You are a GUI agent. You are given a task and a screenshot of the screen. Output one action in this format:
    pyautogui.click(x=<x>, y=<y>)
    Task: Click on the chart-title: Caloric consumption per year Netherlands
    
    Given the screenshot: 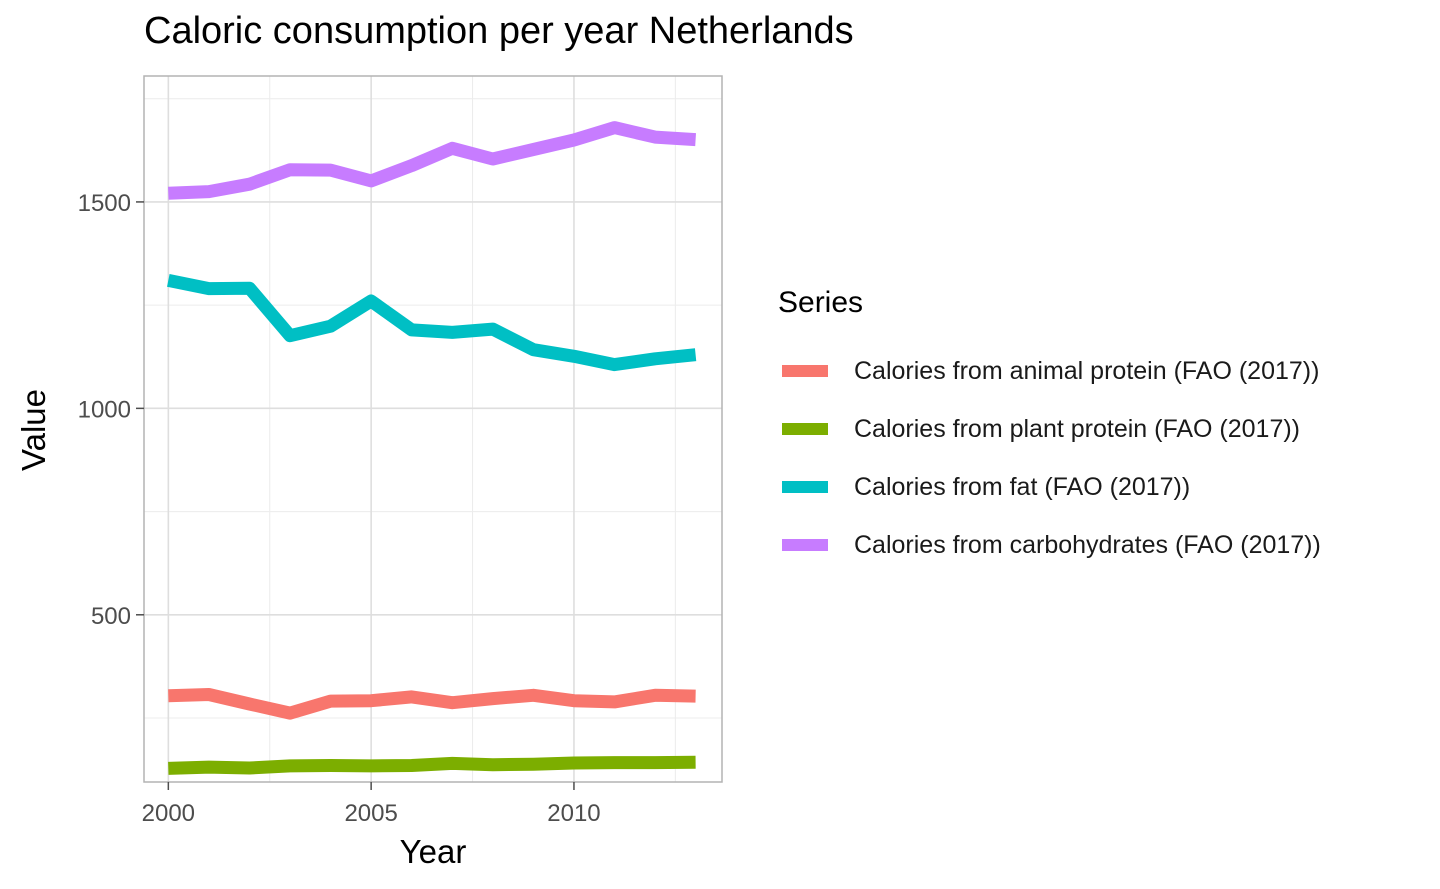 What is the action you would take?
    pyautogui.click(x=499, y=31)
    